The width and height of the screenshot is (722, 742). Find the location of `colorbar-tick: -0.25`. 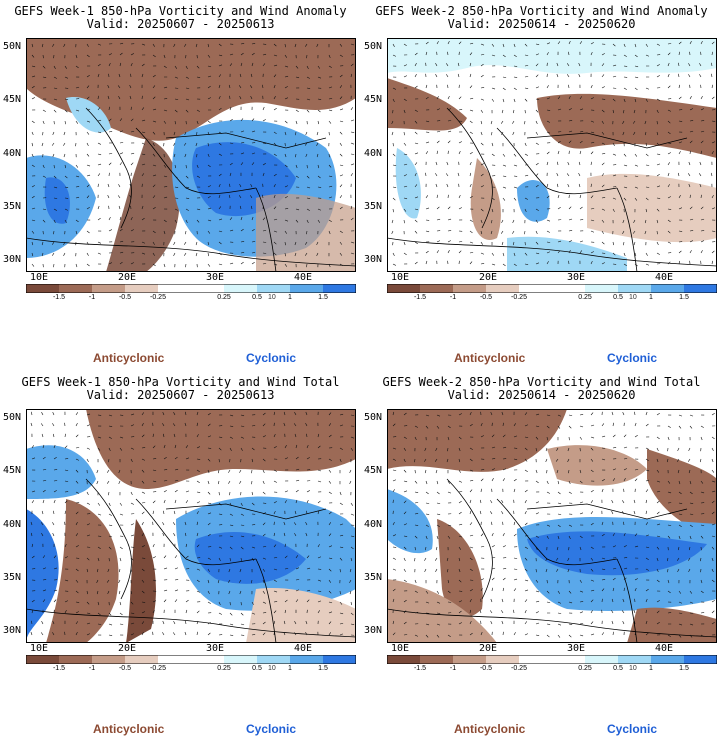

colorbar-tick: -0.25 is located at coordinates (519, 297).